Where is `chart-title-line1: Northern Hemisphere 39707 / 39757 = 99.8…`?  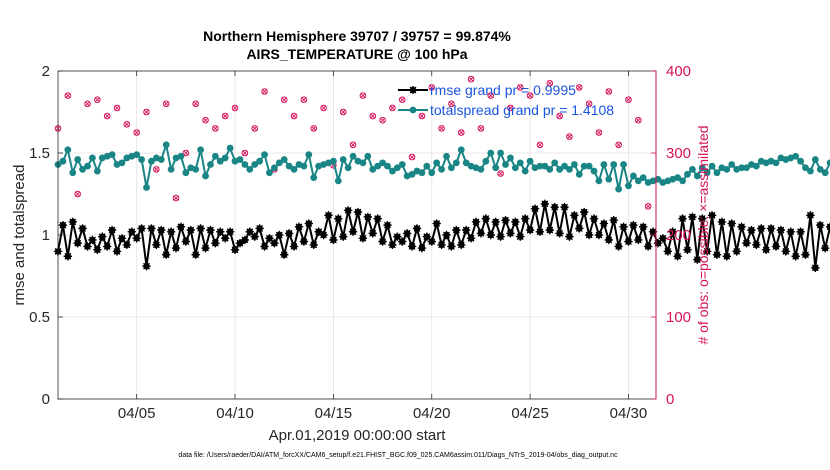 chart-title-line1: Northern Hemisphere 39707 / 39757 = 99.8… is located at coordinates (357, 36).